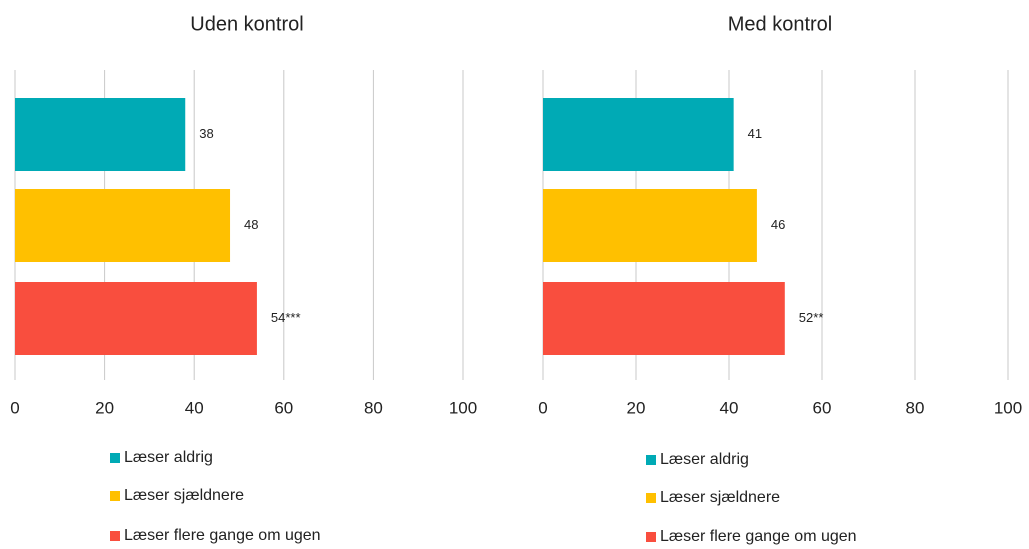 The image size is (1029, 549). What do you see at coordinates (286, 317) in the screenshot?
I see `value-label: 54***` at bounding box center [286, 317].